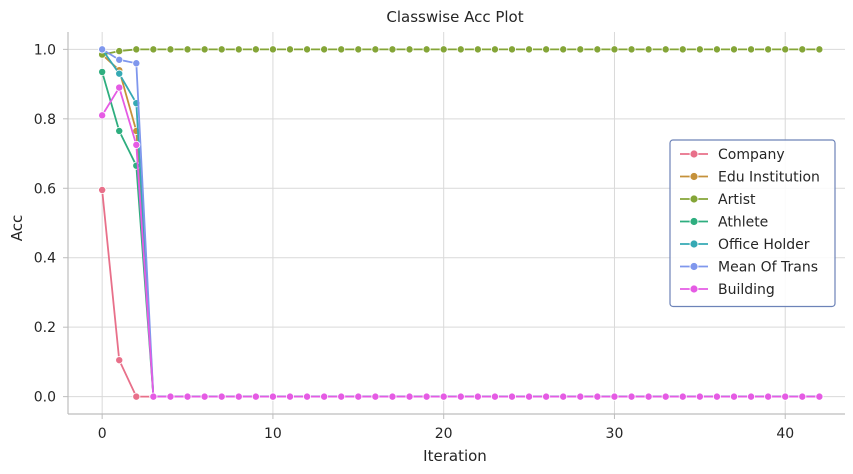 This screenshot has height=474, width=853. I want to click on series-artist, so click(461, 52).